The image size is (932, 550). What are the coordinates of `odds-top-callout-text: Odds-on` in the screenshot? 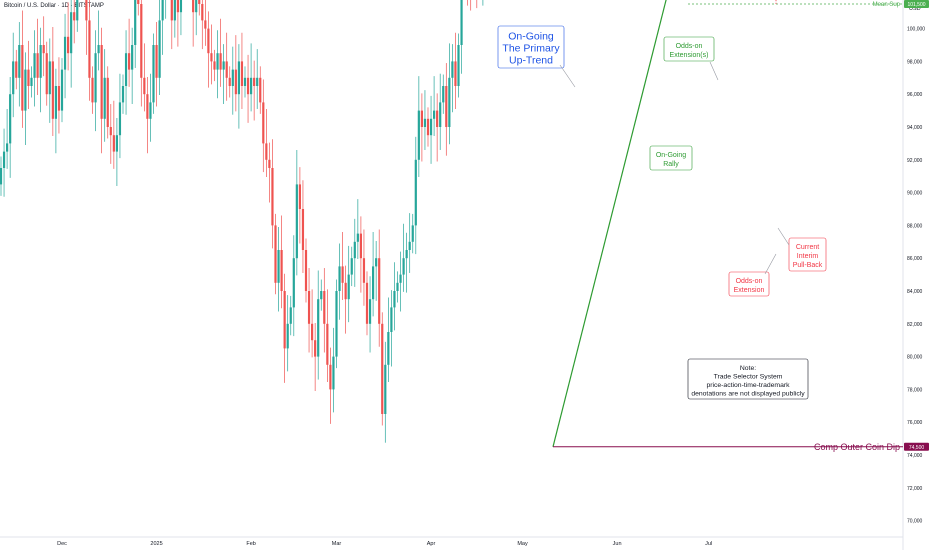 It's located at (689, 46).